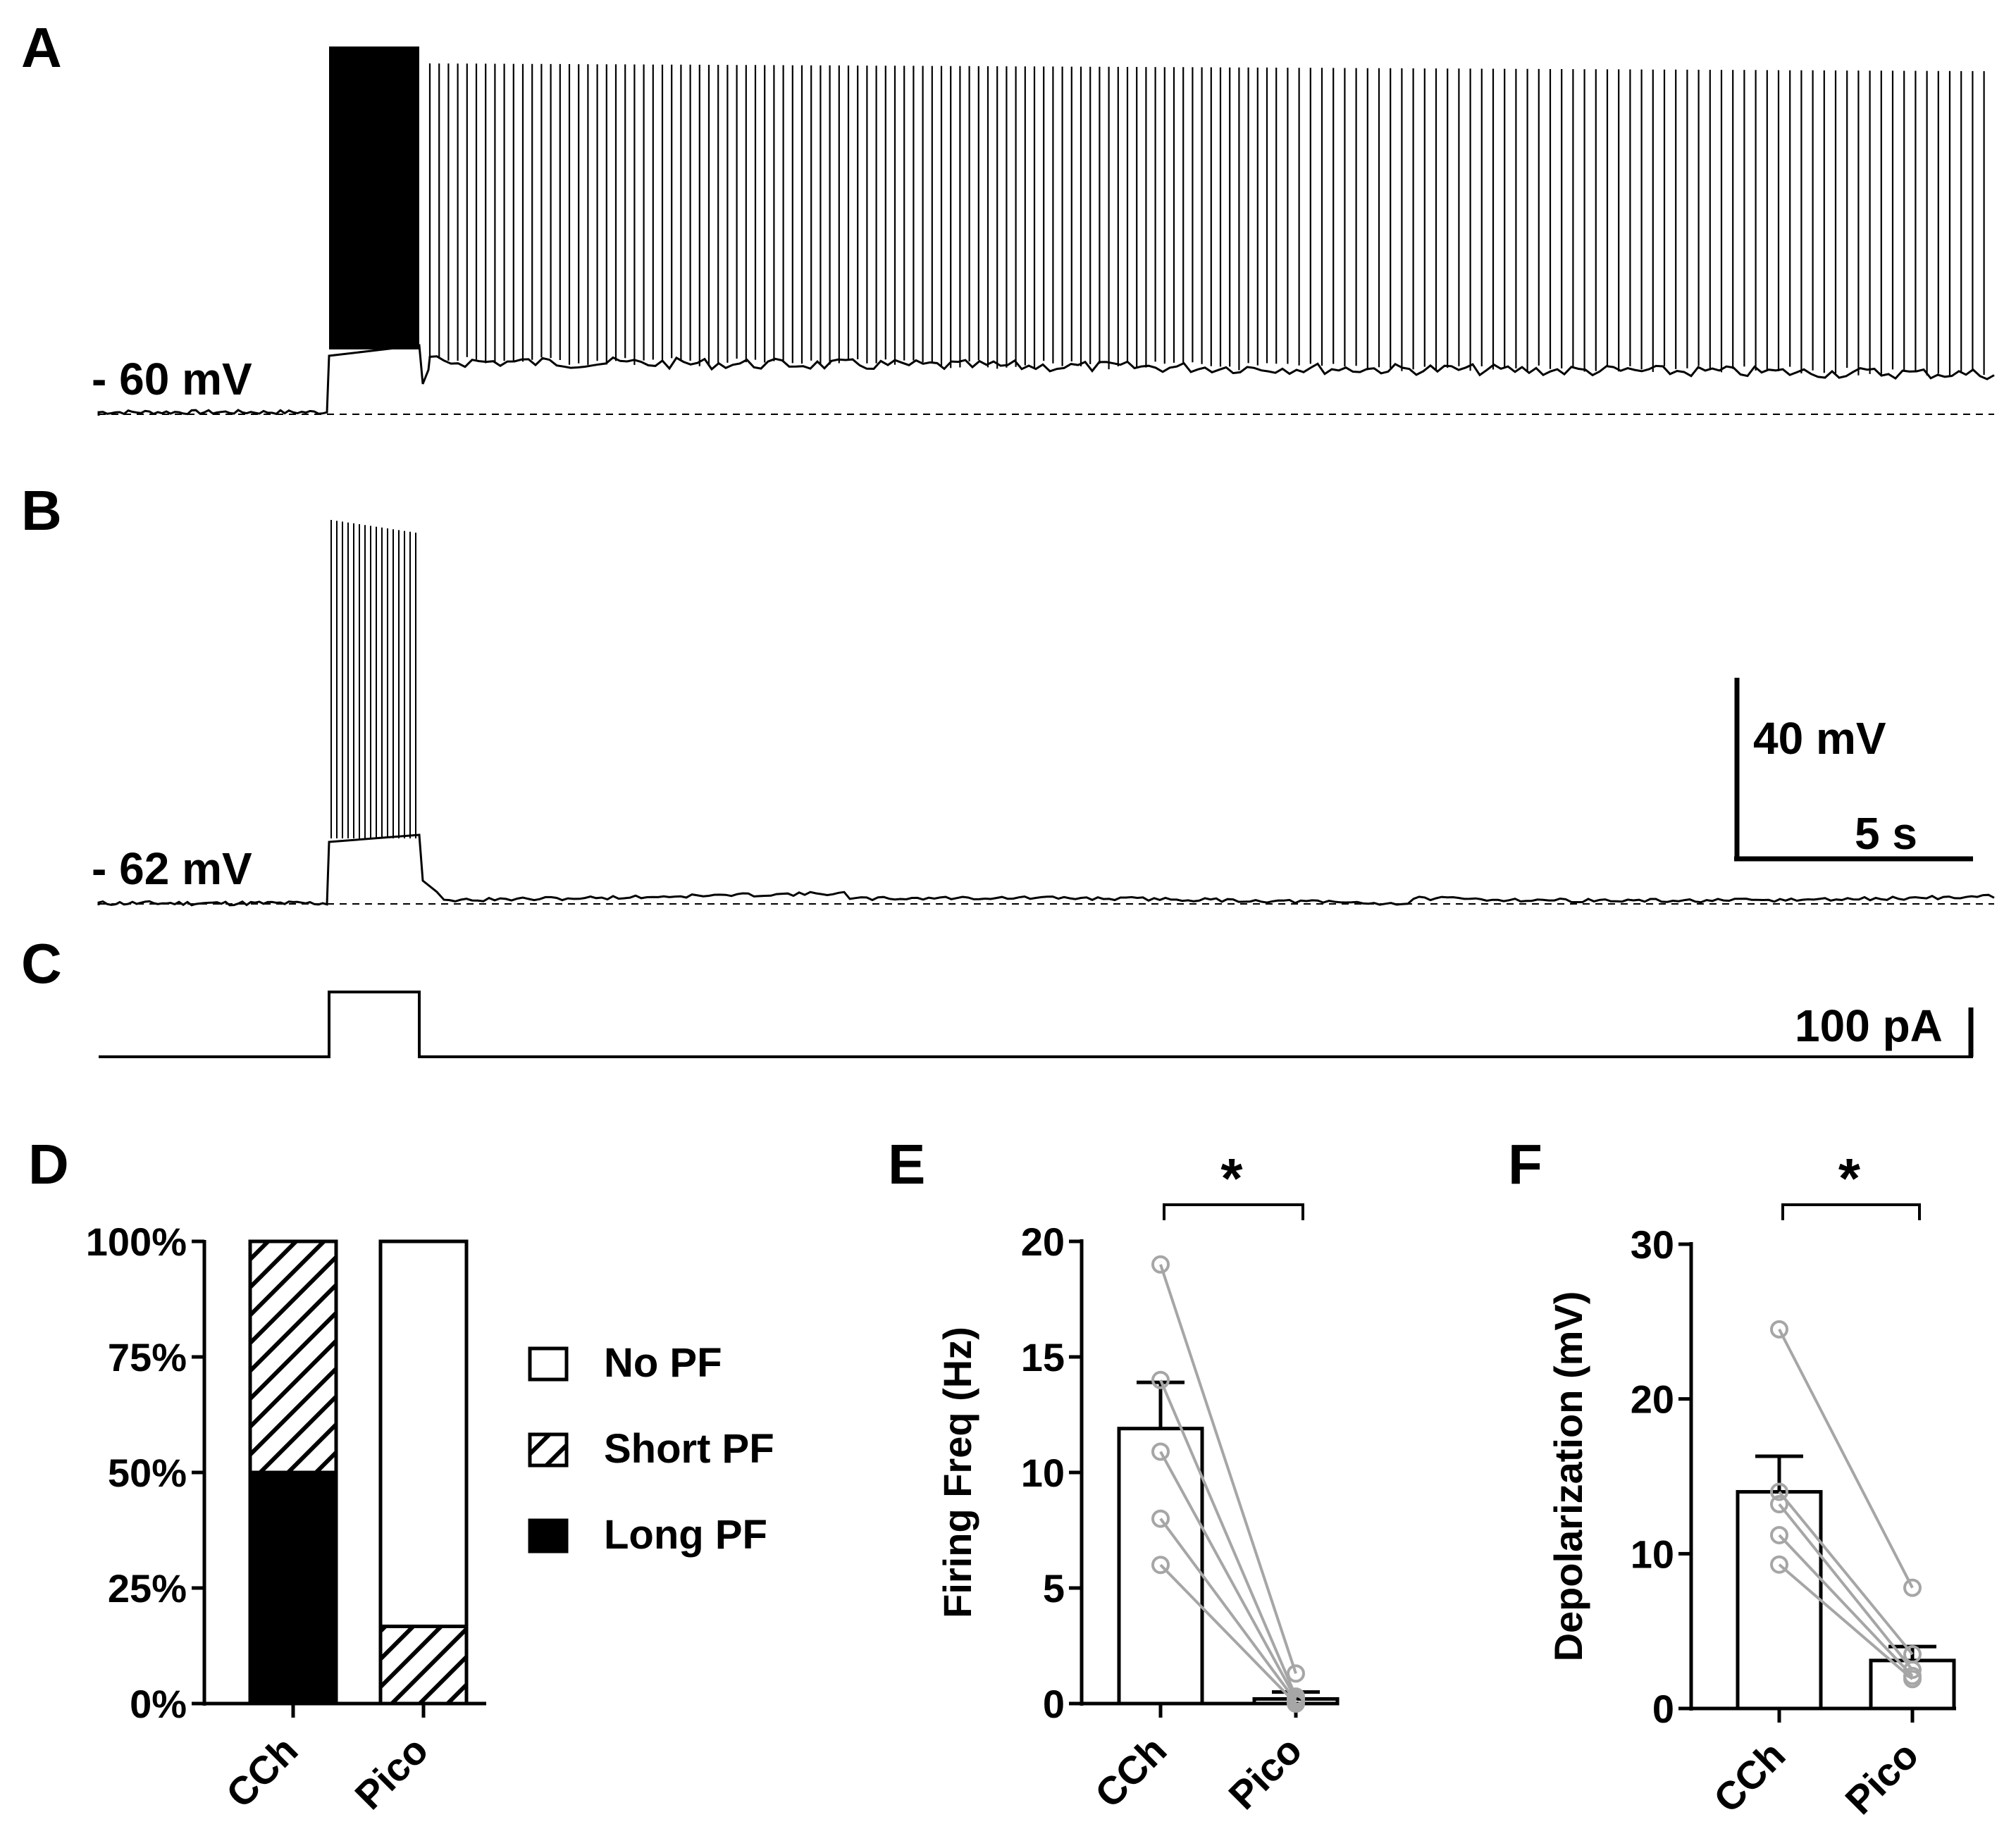 The height and width of the screenshot is (1836, 2016). Describe the element at coordinates (1652, 1554) in the screenshot. I see `panel-f-y-tick-label: 10` at that location.